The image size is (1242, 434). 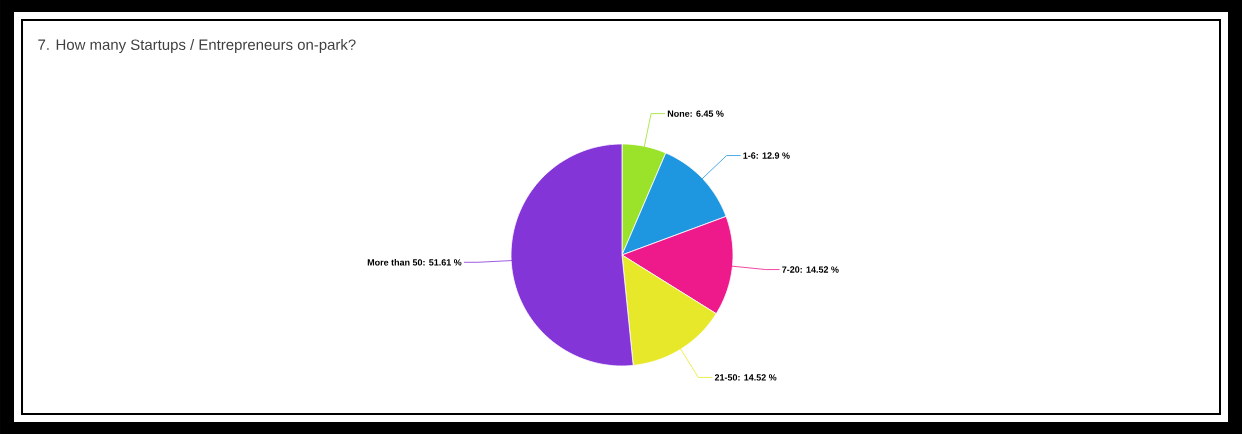 I want to click on data-label: : 12.9 %, so click(x=773, y=155).